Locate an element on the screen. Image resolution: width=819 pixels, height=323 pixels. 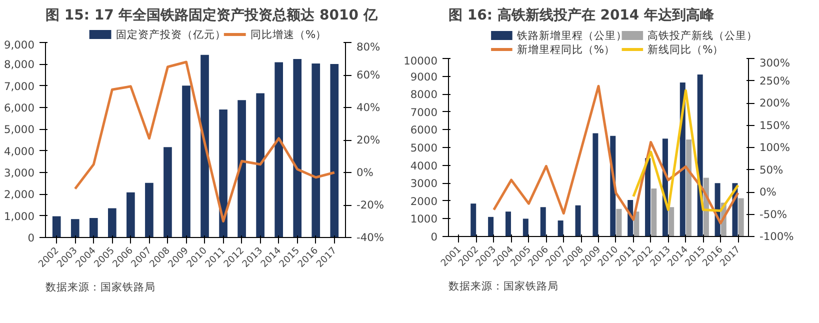
y2-tick-label: 60% is located at coordinates (368, 75).